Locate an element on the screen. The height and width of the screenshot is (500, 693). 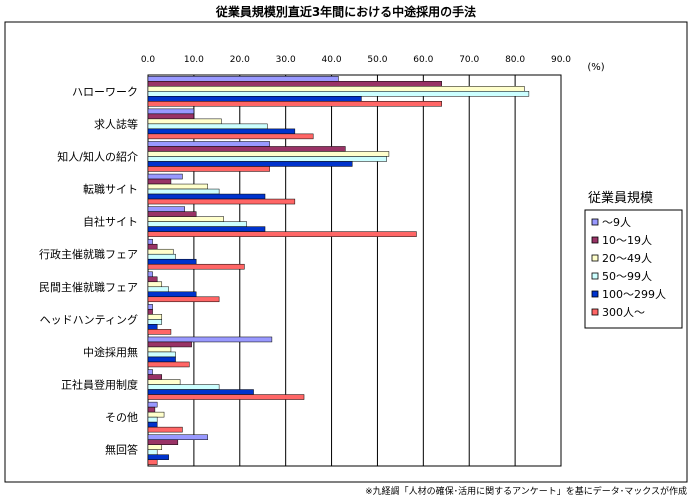
chart-title: 従業員規模別直近3年間における中途採用の手法 is located at coordinates (345, 11).